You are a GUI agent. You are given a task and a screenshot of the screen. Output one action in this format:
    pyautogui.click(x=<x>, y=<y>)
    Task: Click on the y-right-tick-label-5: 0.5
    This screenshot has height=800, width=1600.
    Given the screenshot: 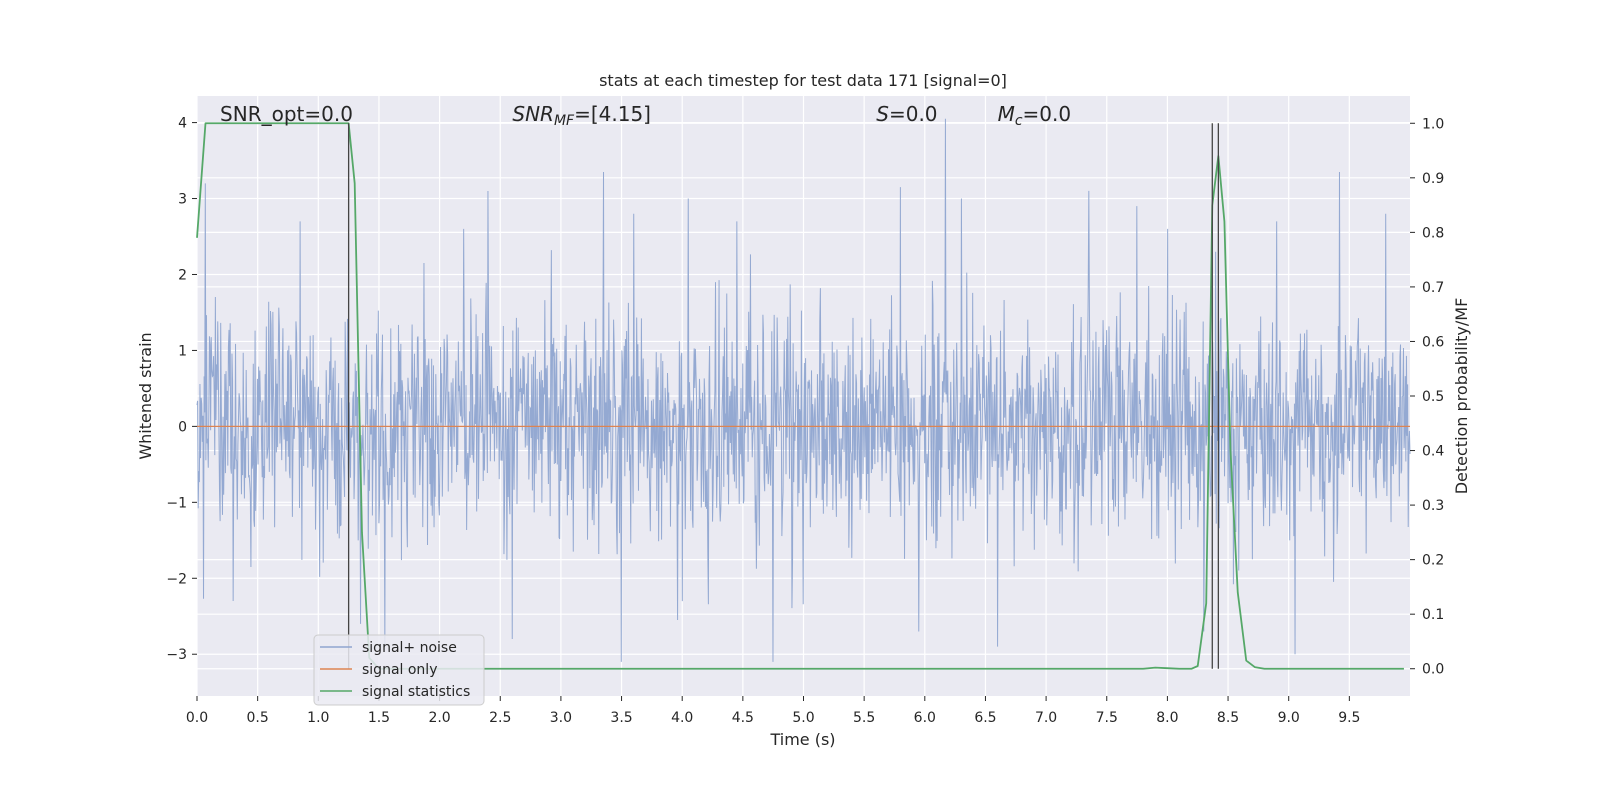 What is the action you would take?
    pyautogui.click(x=1433, y=397)
    